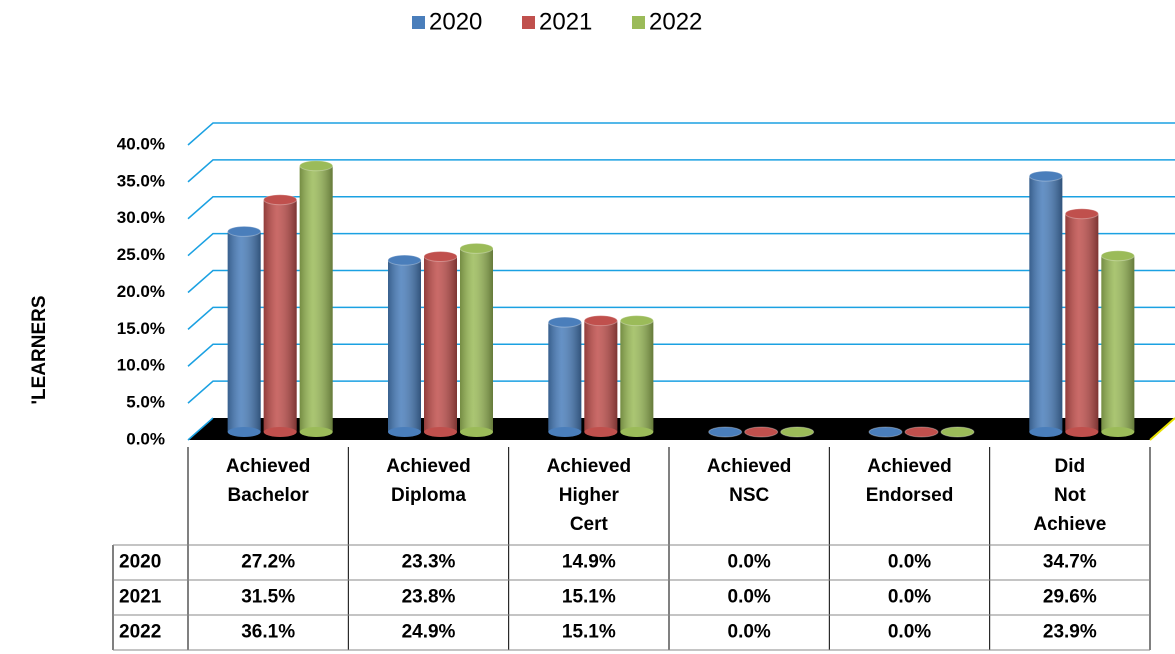 The width and height of the screenshot is (1175, 654). Describe the element at coordinates (268, 481) in the screenshot. I see `x-tick-label: Achieved Bachelor` at that location.